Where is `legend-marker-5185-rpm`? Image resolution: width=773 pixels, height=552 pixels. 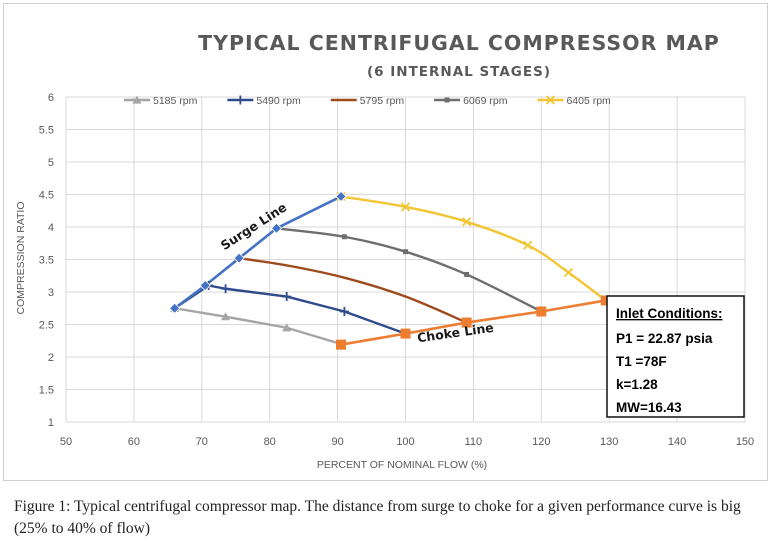
legend-marker-5185-rpm is located at coordinates (137, 99).